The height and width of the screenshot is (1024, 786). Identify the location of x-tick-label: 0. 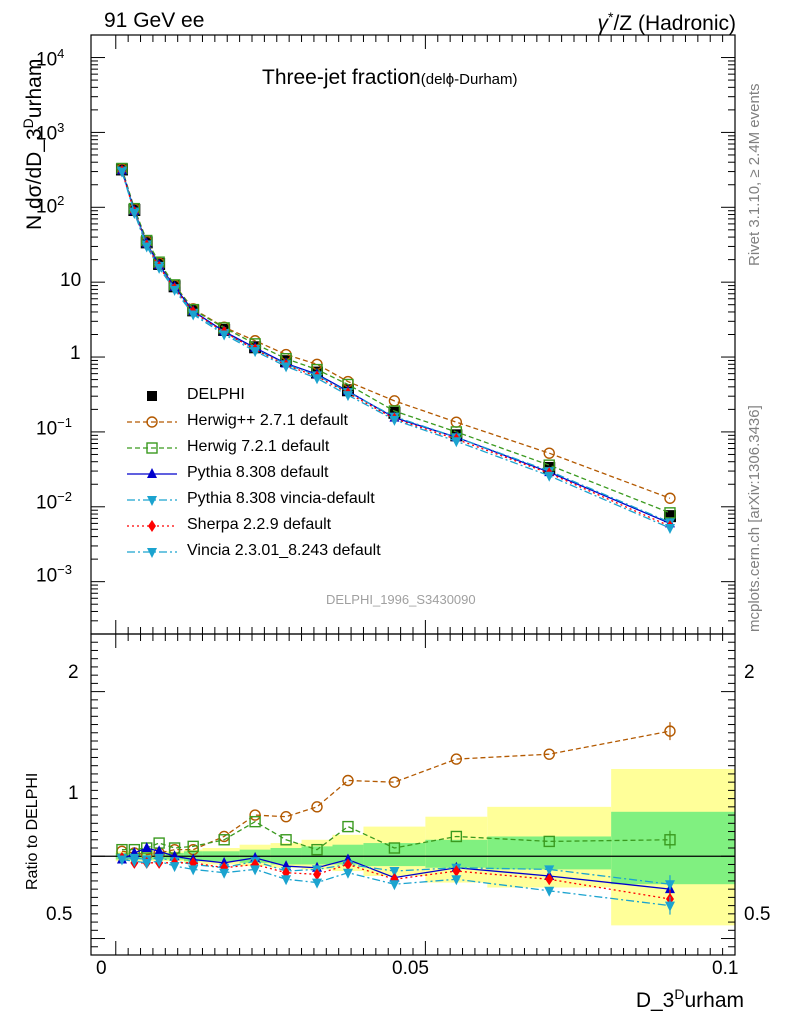
(101, 968).